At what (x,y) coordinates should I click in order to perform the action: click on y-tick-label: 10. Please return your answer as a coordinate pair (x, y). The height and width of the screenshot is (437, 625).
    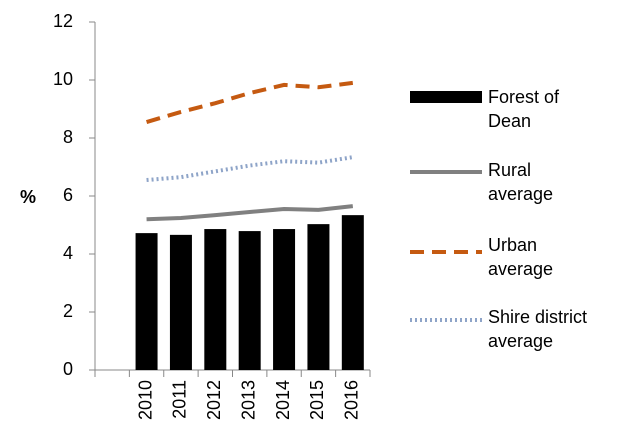
    Looking at the image, I should click on (63, 79).